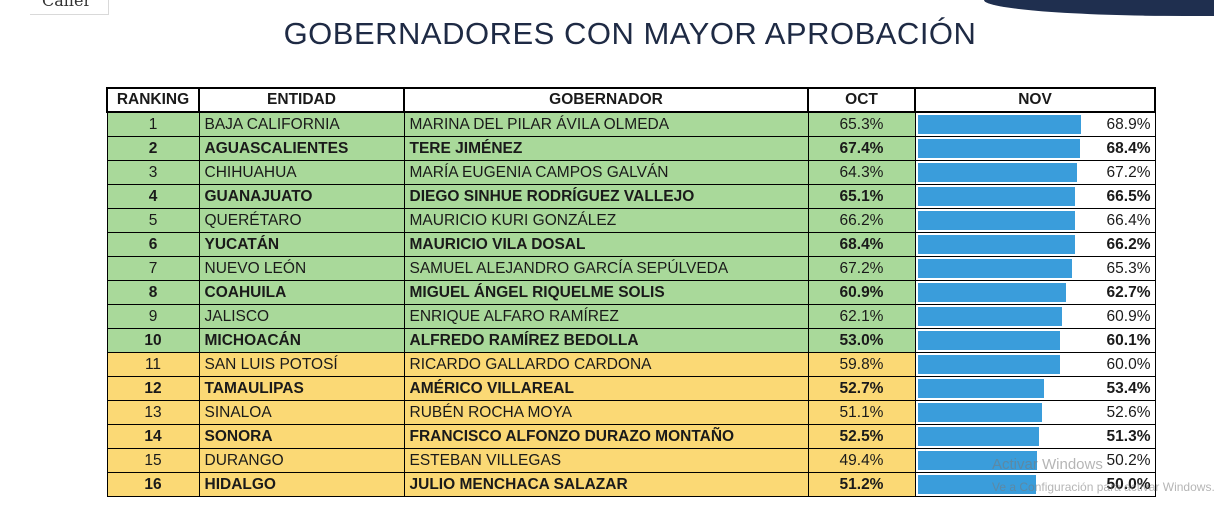 Image resolution: width=1214 pixels, height=525 pixels. What do you see at coordinates (861, 100) in the screenshot?
I see `header-oct: OCT` at bounding box center [861, 100].